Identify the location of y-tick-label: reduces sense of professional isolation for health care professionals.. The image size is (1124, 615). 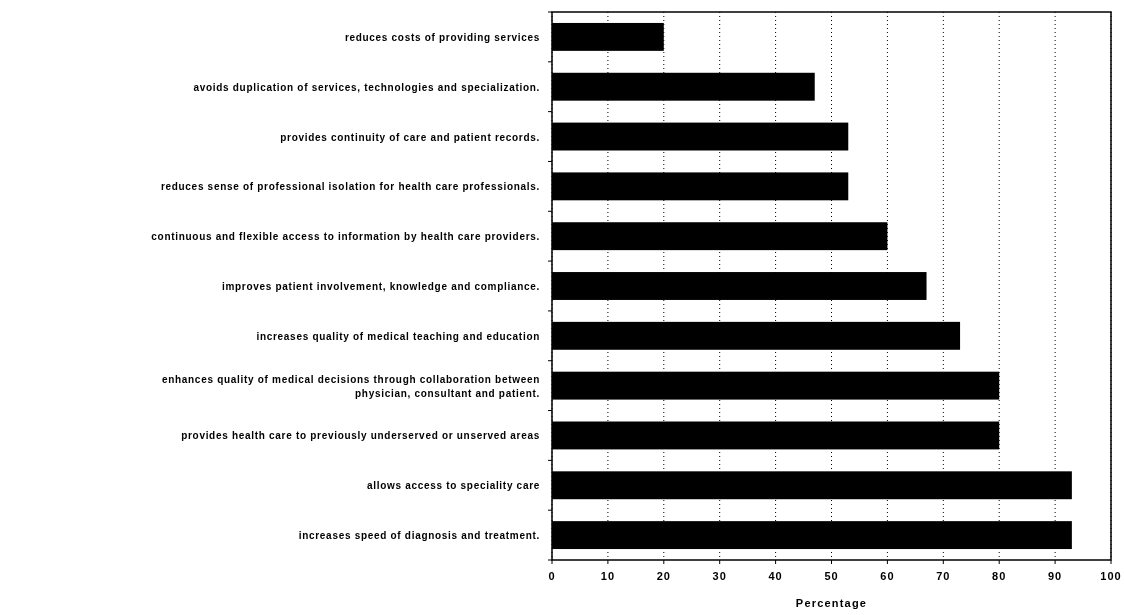
(350, 187).